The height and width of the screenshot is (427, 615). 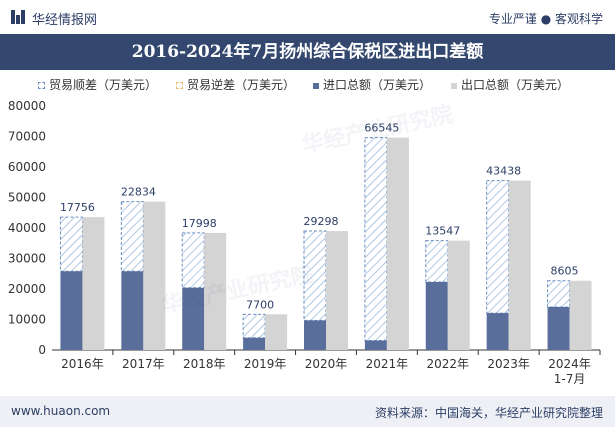 What do you see at coordinates (241, 85) in the screenshot?
I see `legend-deficit-label: 贸易逆差（万美元）` at bounding box center [241, 85].